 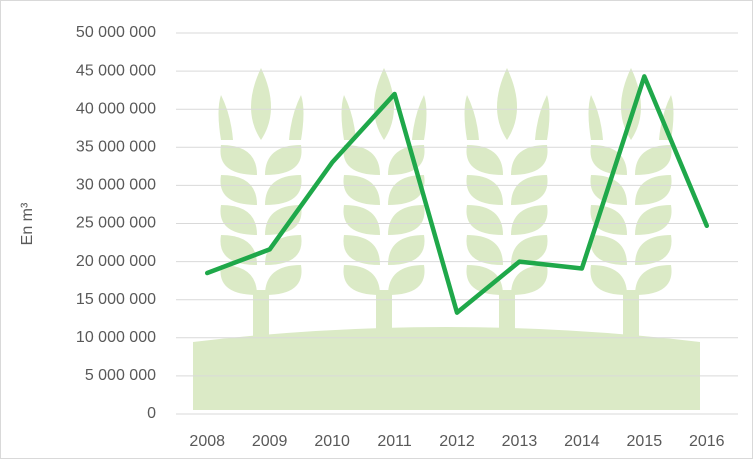 I want to click on y-tick-label: 15 000 000, so click(x=116, y=299).